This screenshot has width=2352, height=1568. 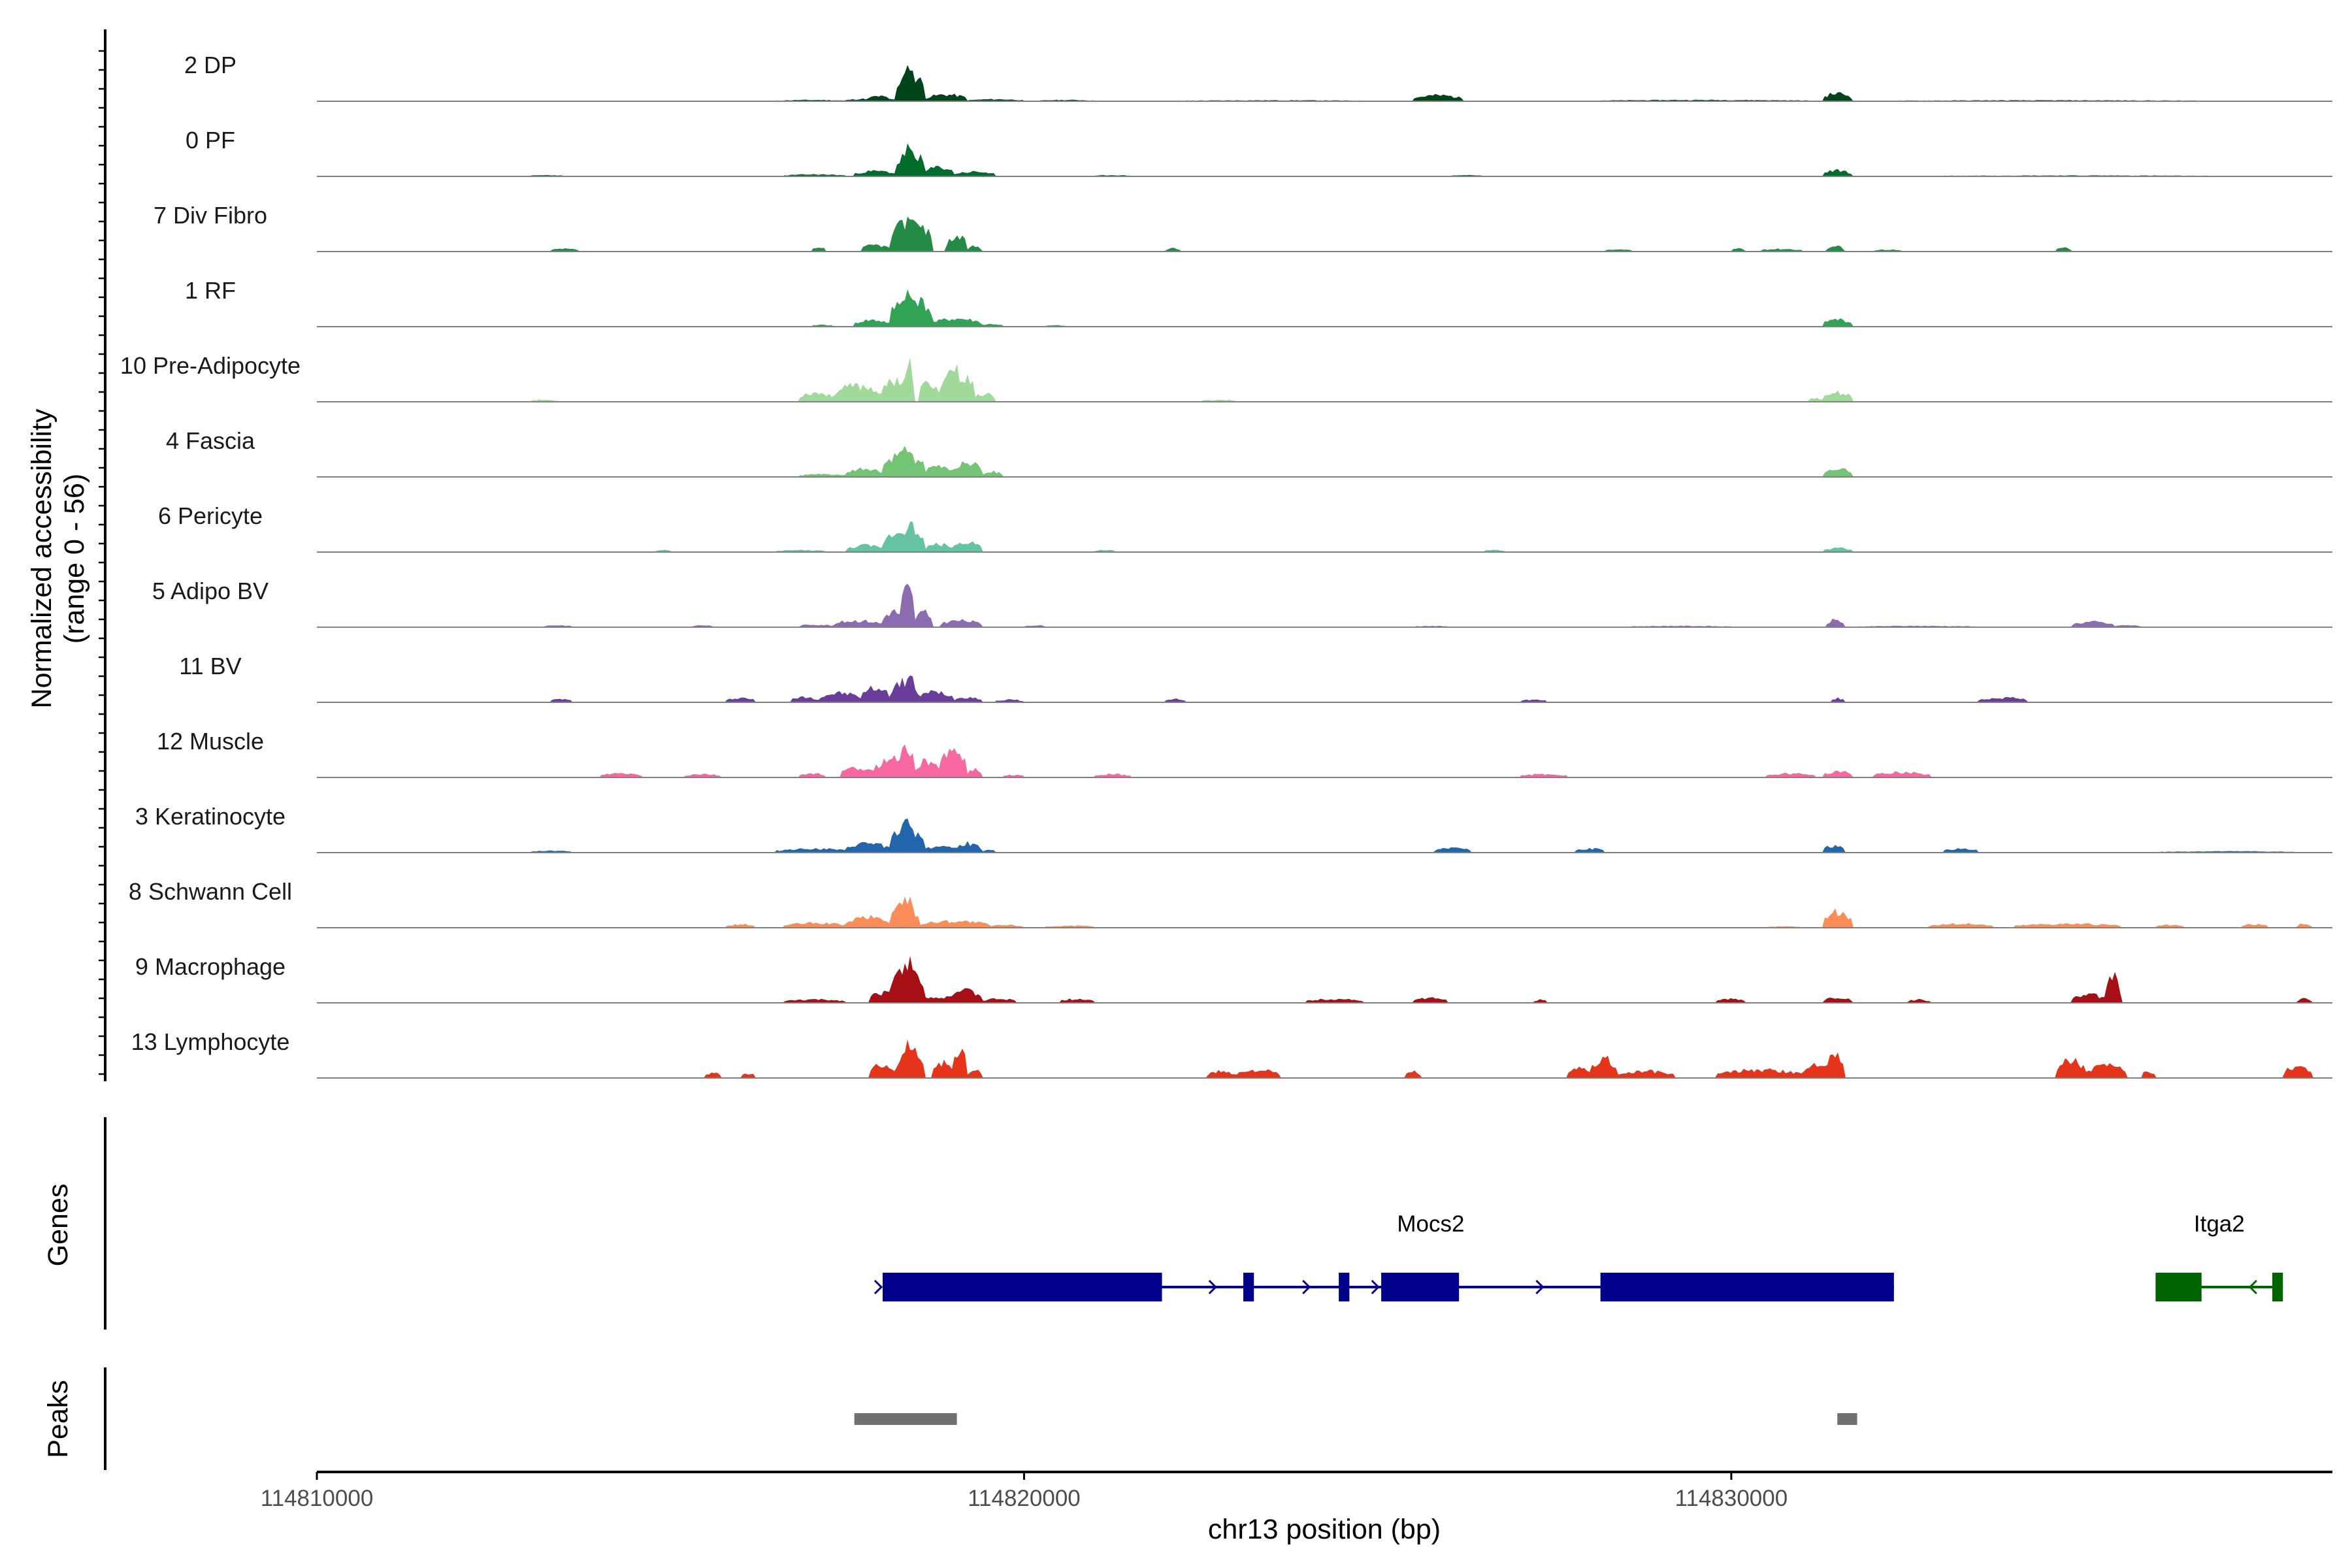 I want to click on track-14: 13 Lymphocyte, so click(x=1231, y=1053).